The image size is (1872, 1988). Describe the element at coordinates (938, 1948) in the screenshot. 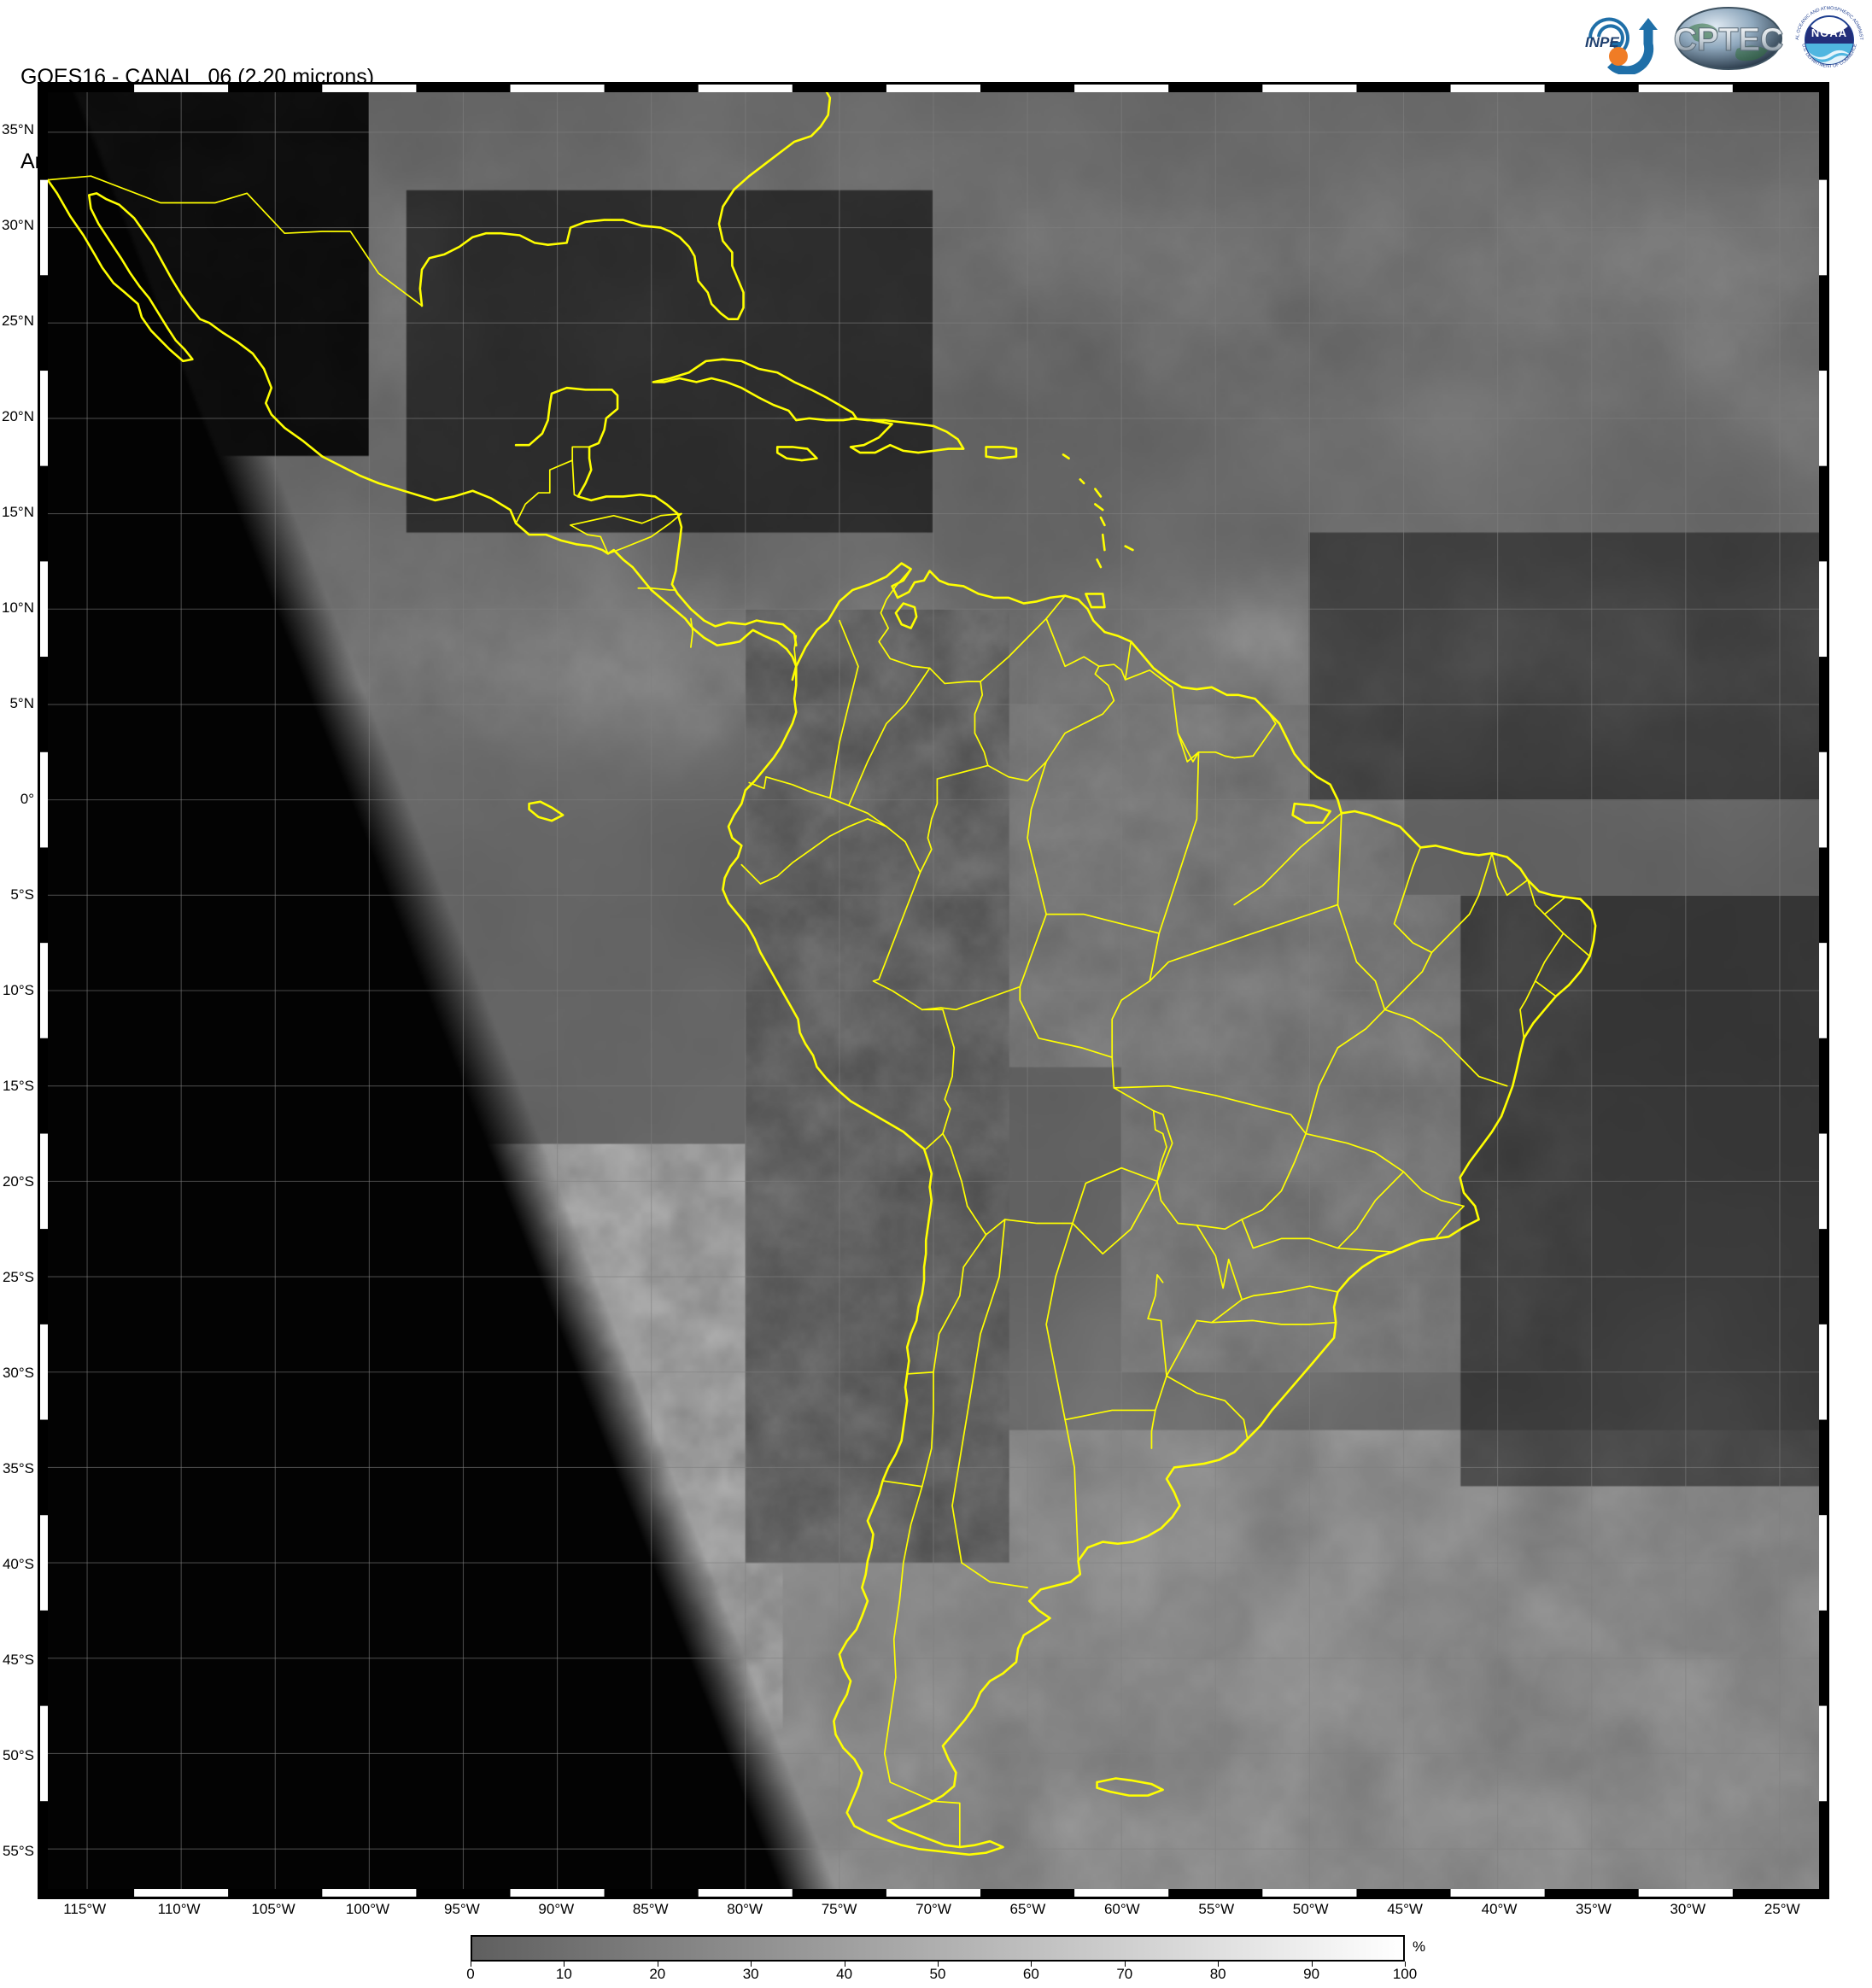

I see `colorbar` at that location.